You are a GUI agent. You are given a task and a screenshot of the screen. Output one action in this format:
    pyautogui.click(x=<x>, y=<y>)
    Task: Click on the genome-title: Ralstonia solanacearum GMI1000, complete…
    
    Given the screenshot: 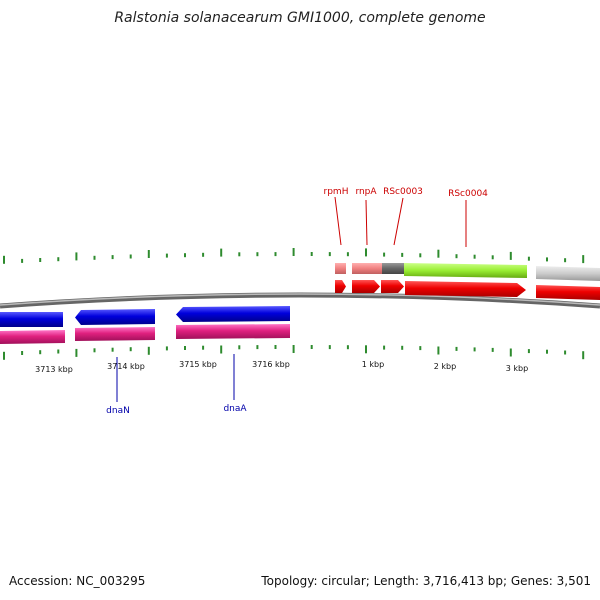 What is the action you would take?
    pyautogui.click(x=300, y=18)
    